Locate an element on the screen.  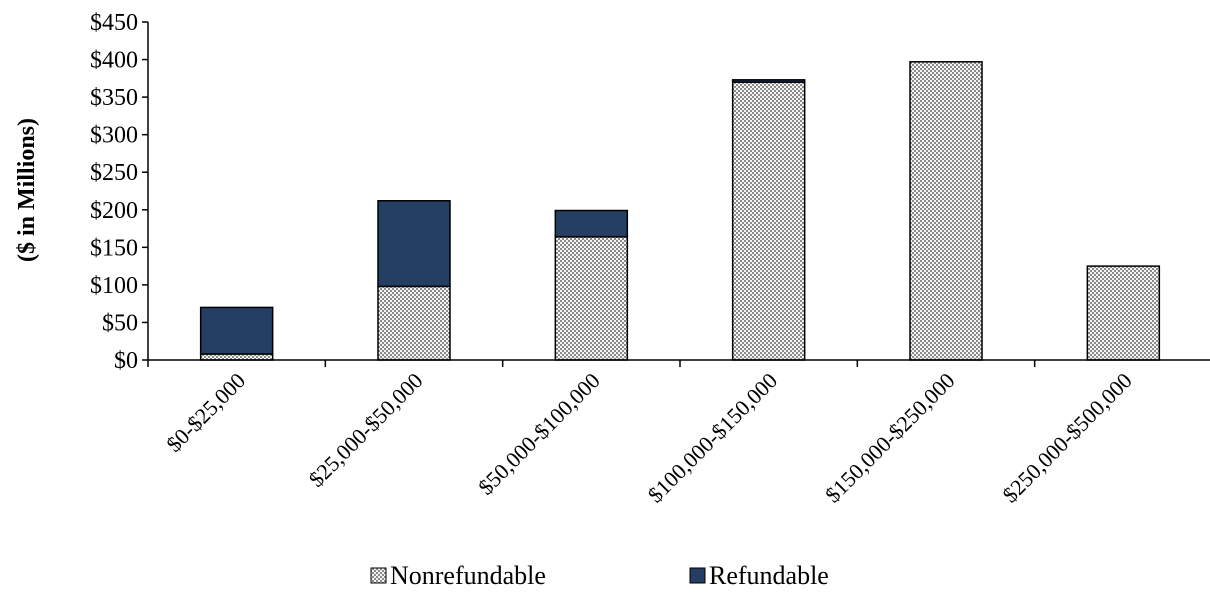
x-category-label: $150,000-$250,000 is located at coordinates (890, 438).